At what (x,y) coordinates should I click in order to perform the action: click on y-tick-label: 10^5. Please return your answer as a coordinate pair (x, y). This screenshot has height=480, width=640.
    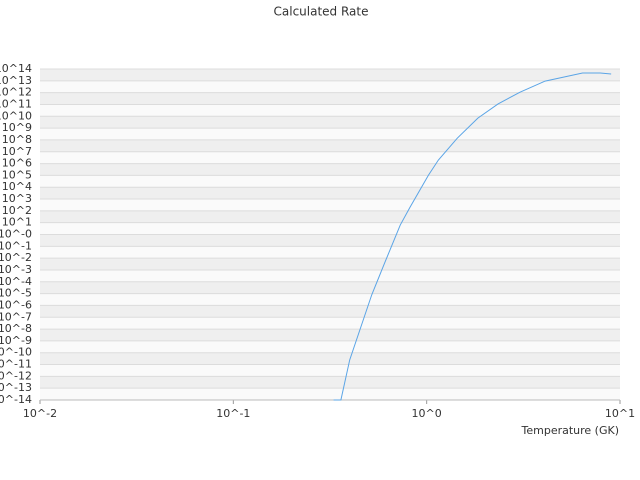
    Looking at the image, I should click on (17, 174).